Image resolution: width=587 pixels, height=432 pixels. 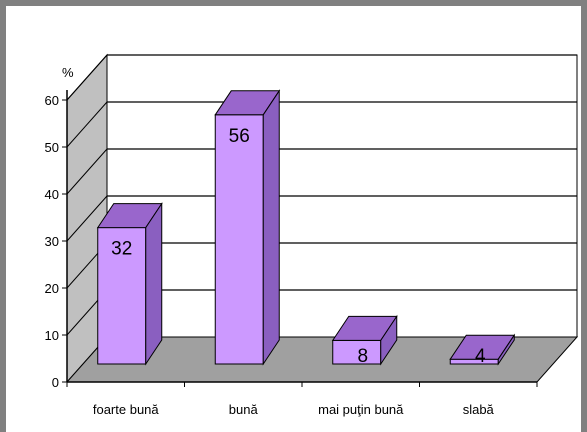 What do you see at coordinates (480, 356) in the screenshot?
I see `data-label: 4` at bounding box center [480, 356].